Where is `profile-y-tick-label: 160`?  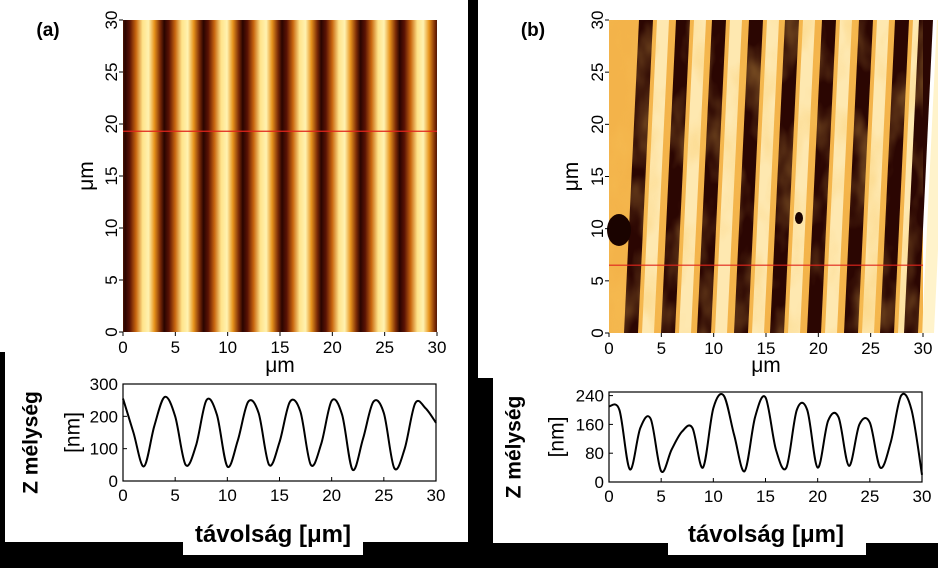 profile-y-tick-label: 160 is located at coordinates (590, 424).